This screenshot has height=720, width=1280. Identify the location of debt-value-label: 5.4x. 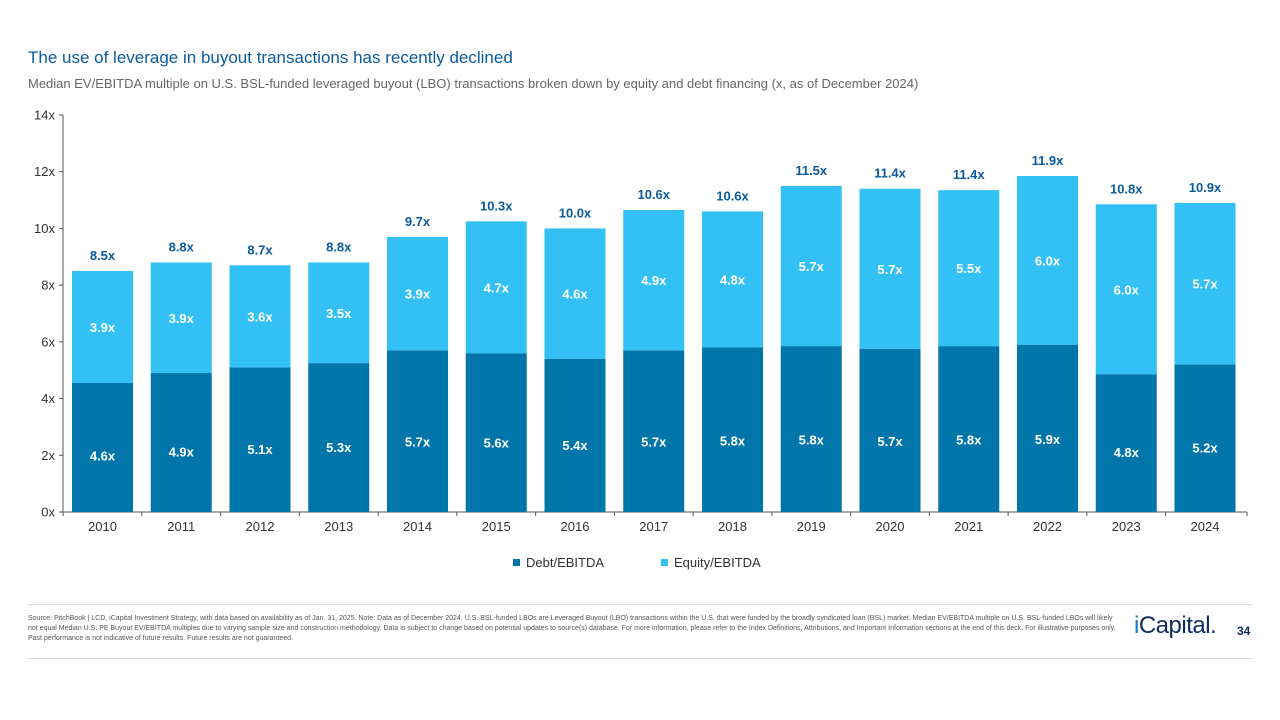
(575, 445).